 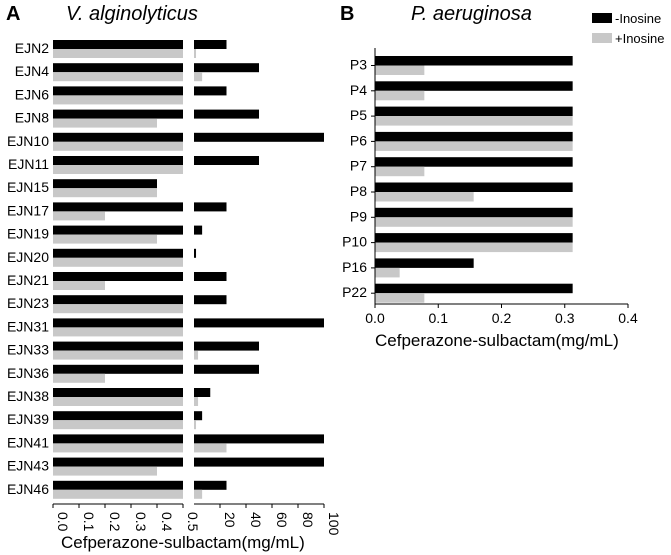 What do you see at coordinates (358, 216) in the screenshot?
I see `category-label-p9: P9` at bounding box center [358, 216].